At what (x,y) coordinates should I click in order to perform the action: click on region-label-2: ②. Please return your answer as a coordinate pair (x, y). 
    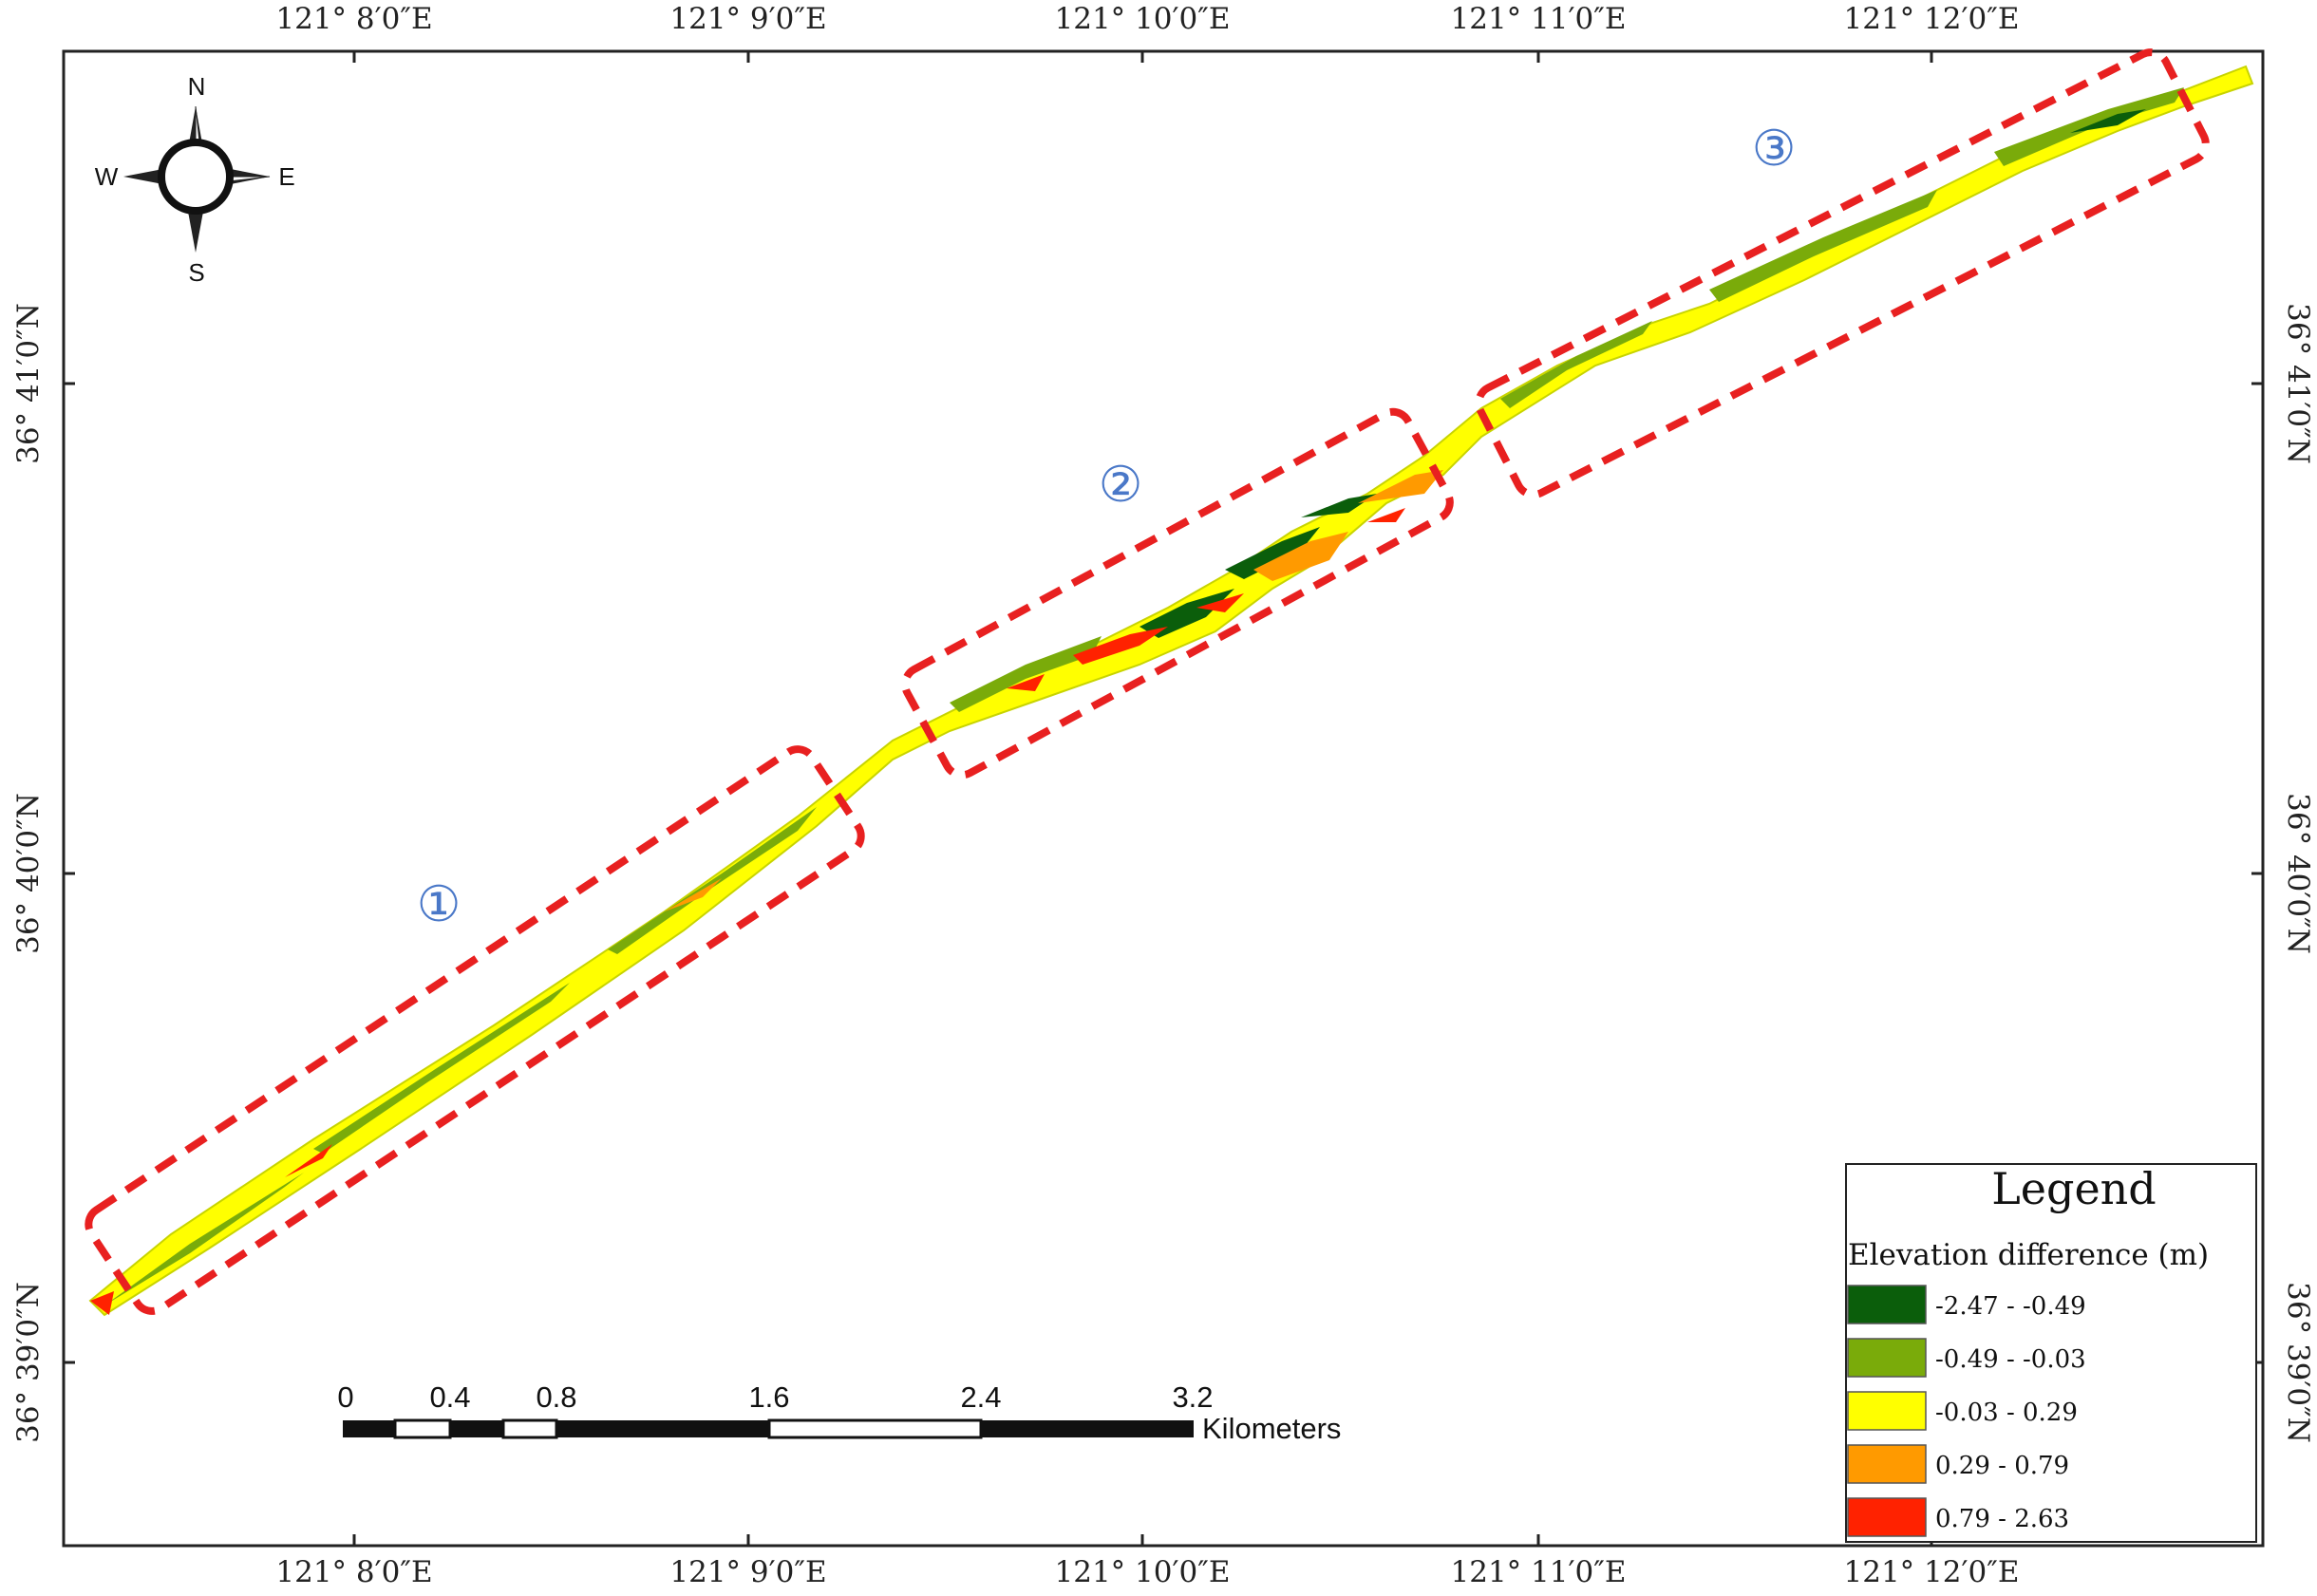
    Looking at the image, I should click on (1121, 485).